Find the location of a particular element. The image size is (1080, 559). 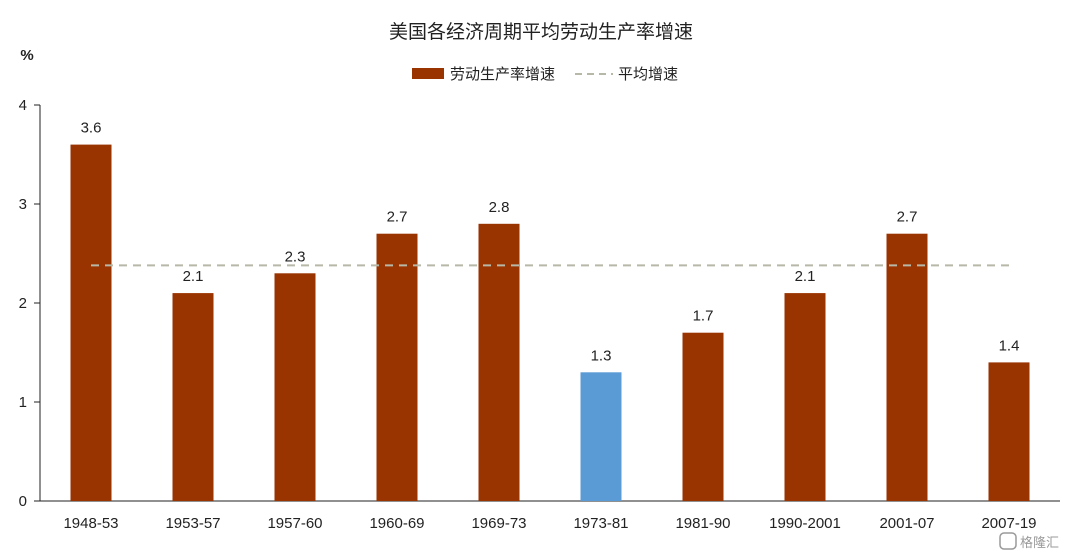

y-tick-label: 1 is located at coordinates (23, 402).